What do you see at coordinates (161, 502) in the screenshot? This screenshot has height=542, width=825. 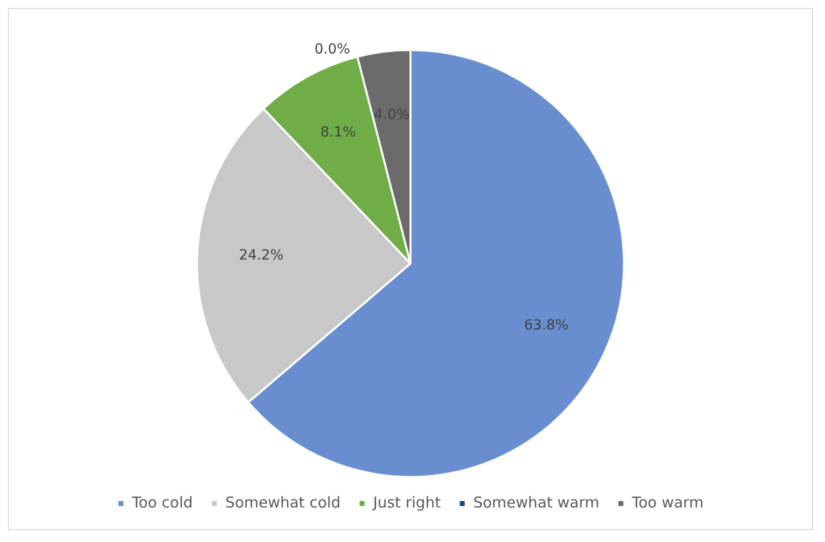 I see `legend-label: Too cold` at bounding box center [161, 502].